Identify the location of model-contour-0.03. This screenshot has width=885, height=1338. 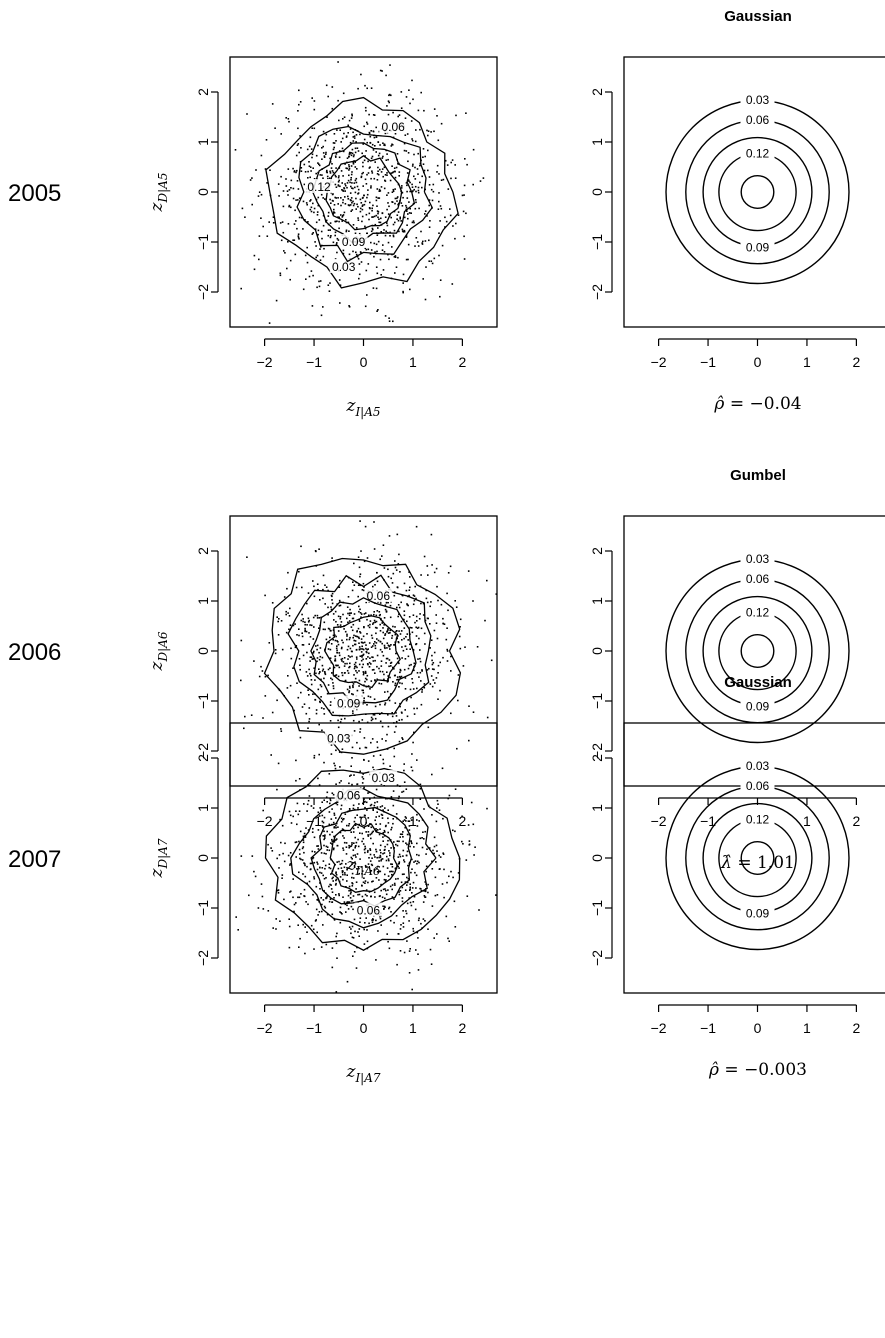
(757, 192).